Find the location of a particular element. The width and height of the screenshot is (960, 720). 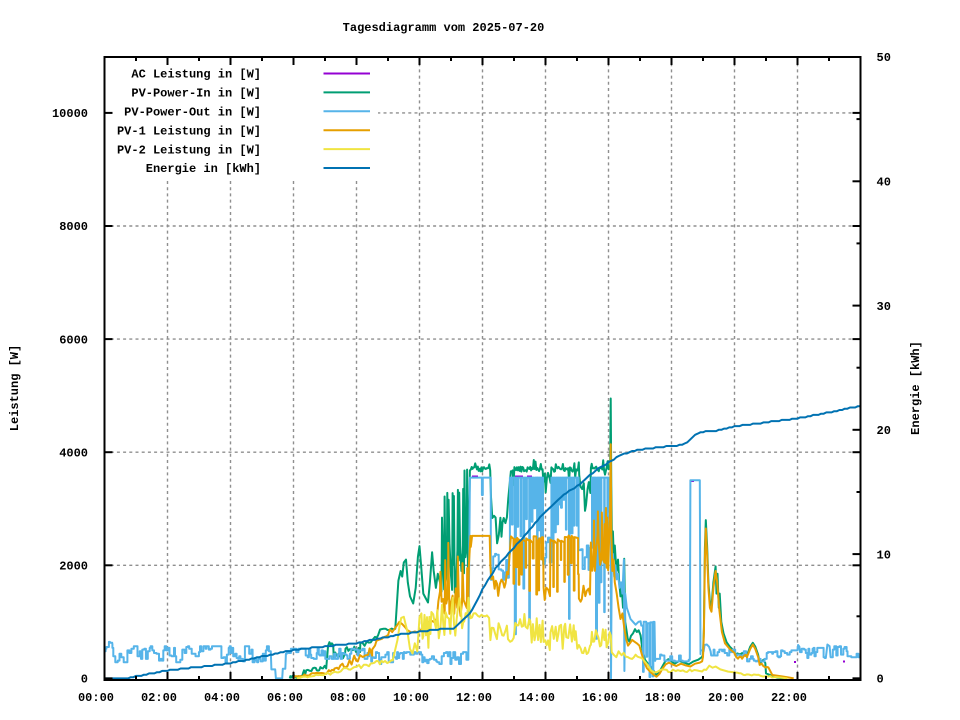

svg-text: Leistung [W] is located at coordinates (15, 388).